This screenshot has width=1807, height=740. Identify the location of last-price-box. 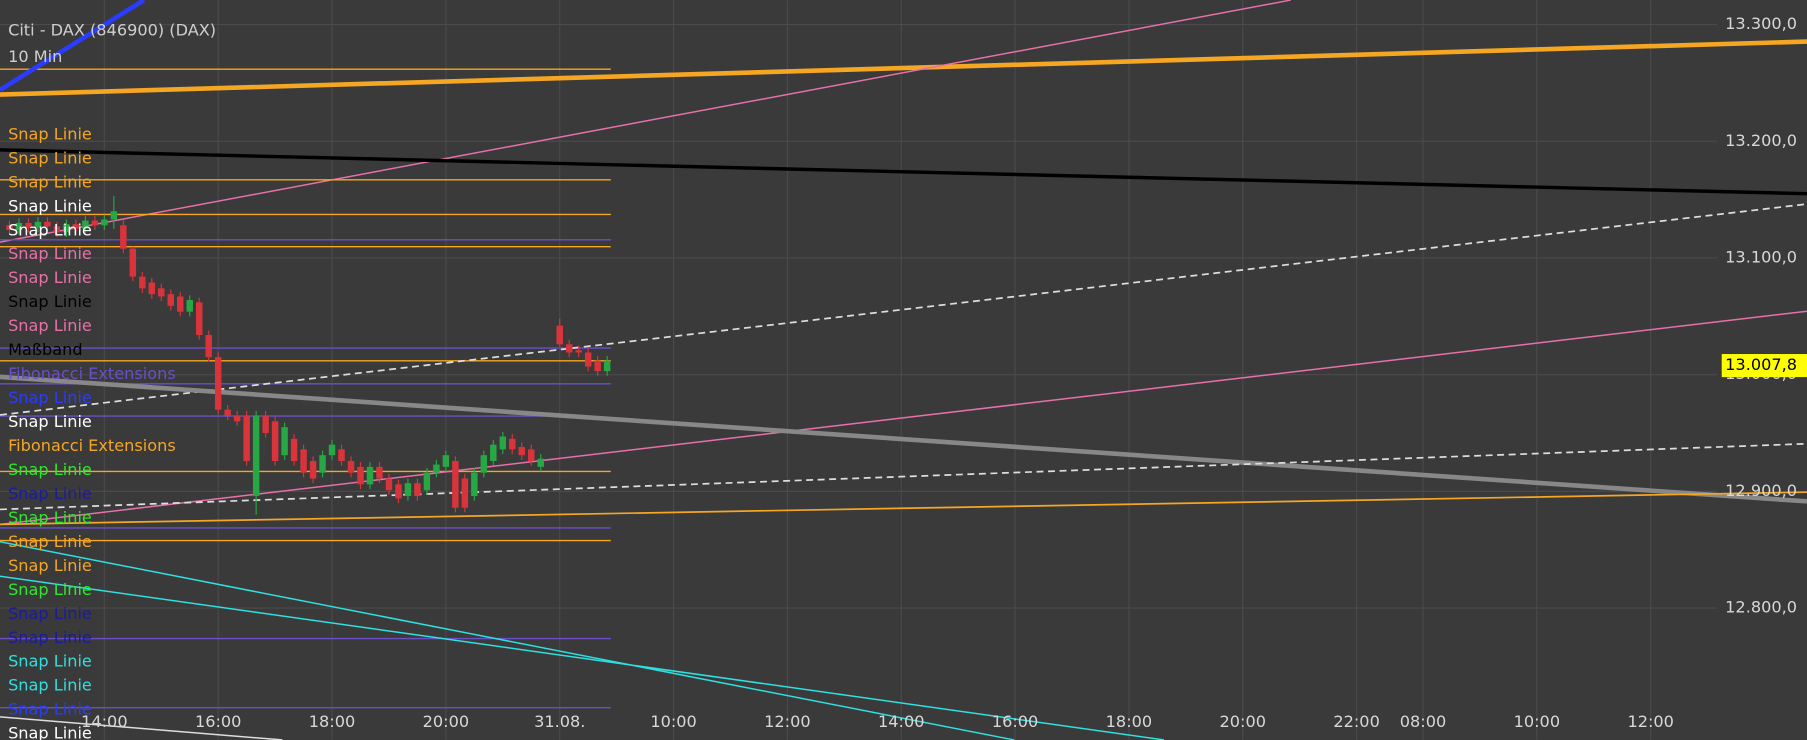
(1764, 366).